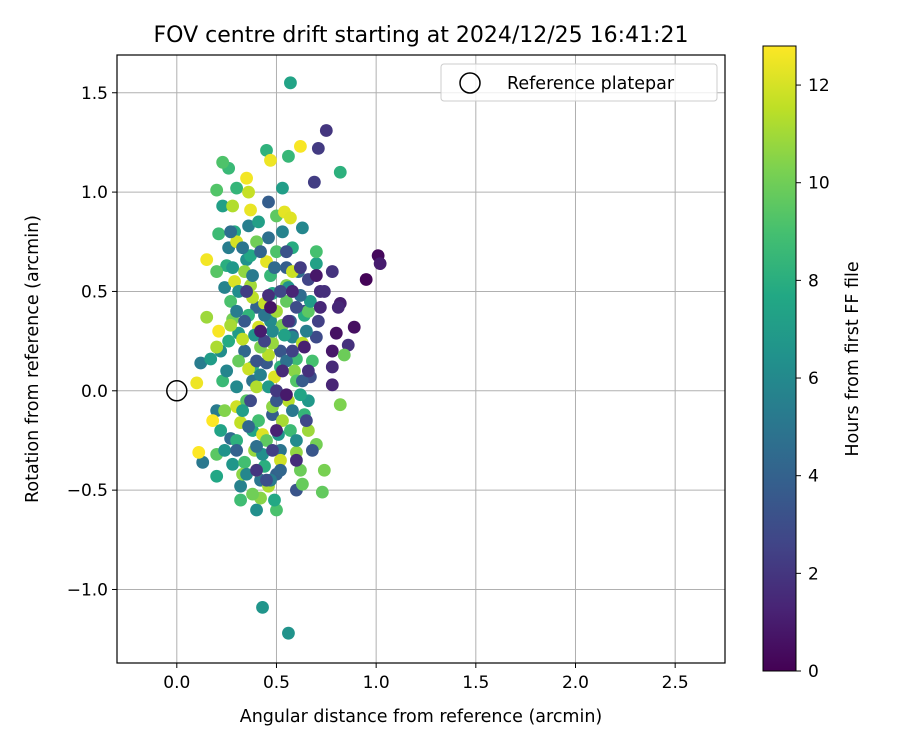 This screenshot has width=900, height=750. I want to click on y-tick-label: 0.5, so click(94, 292).